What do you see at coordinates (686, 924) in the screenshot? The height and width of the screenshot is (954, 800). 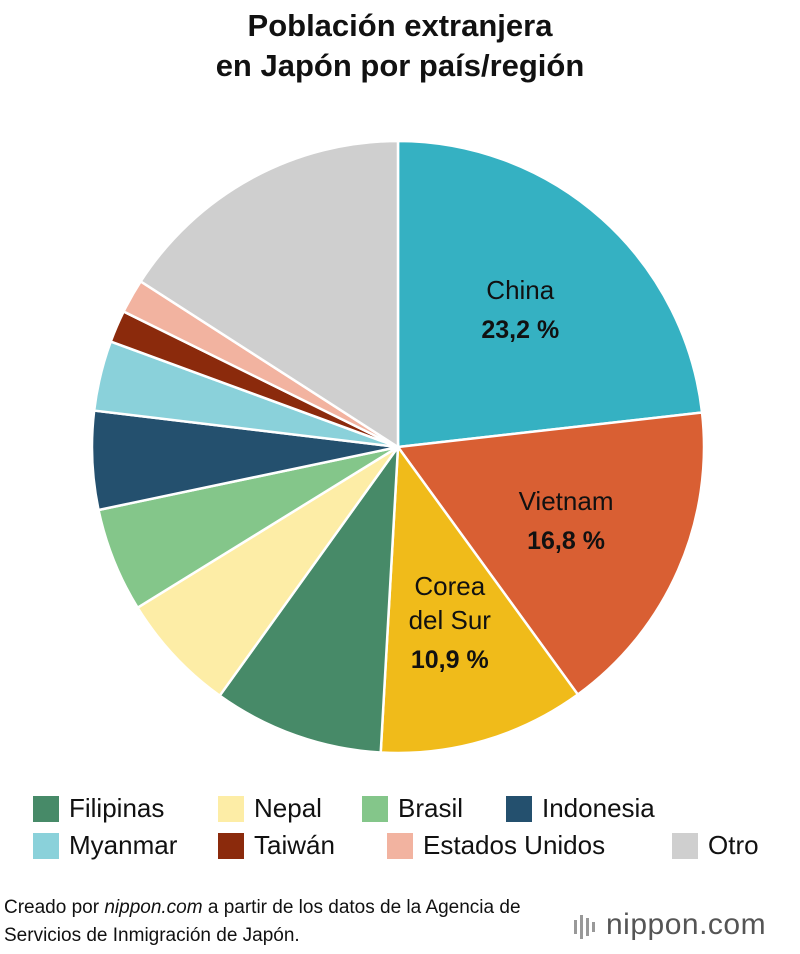 I see `logo-text: nippon.com` at bounding box center [686, 924].